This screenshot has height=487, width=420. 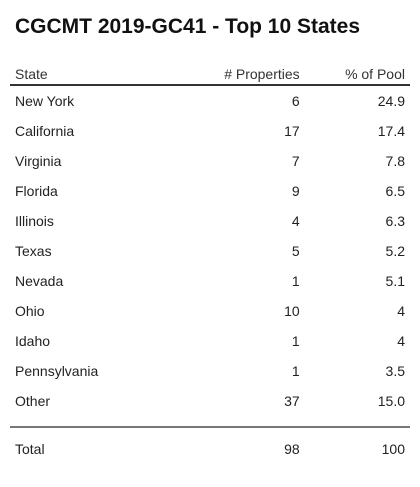 What do you see at coordinates (95, 75) in the screenshot?
I see `column-header-state: State` at bounding box center [95, 75].